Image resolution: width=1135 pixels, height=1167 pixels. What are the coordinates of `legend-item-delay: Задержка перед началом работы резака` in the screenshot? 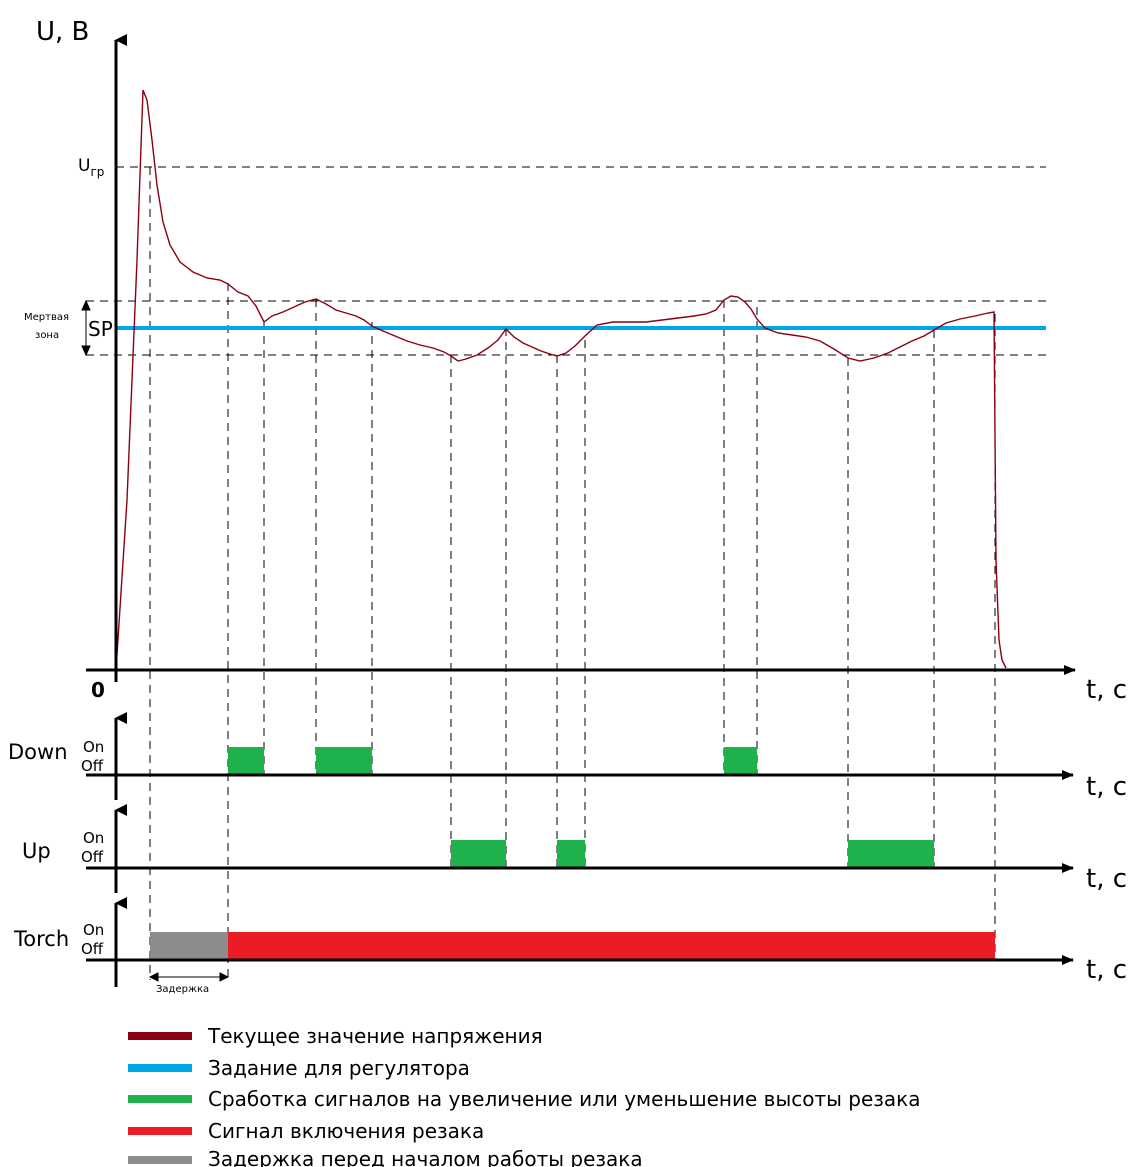 It's located at (385, 1157).